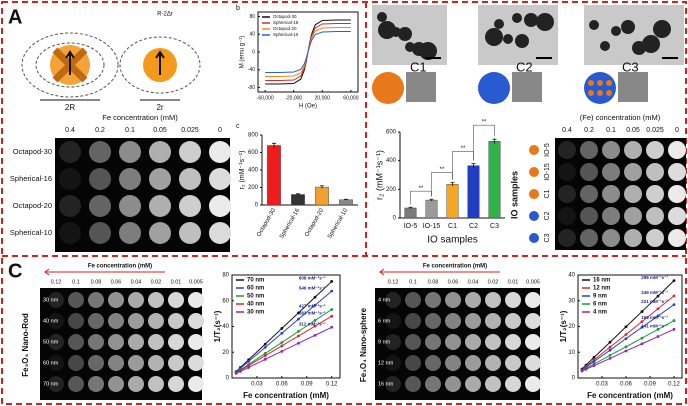 The height and width of the screenshot is (406, 688). I want to click on grid-header: Fe concentration (mM), so click(120, 267).